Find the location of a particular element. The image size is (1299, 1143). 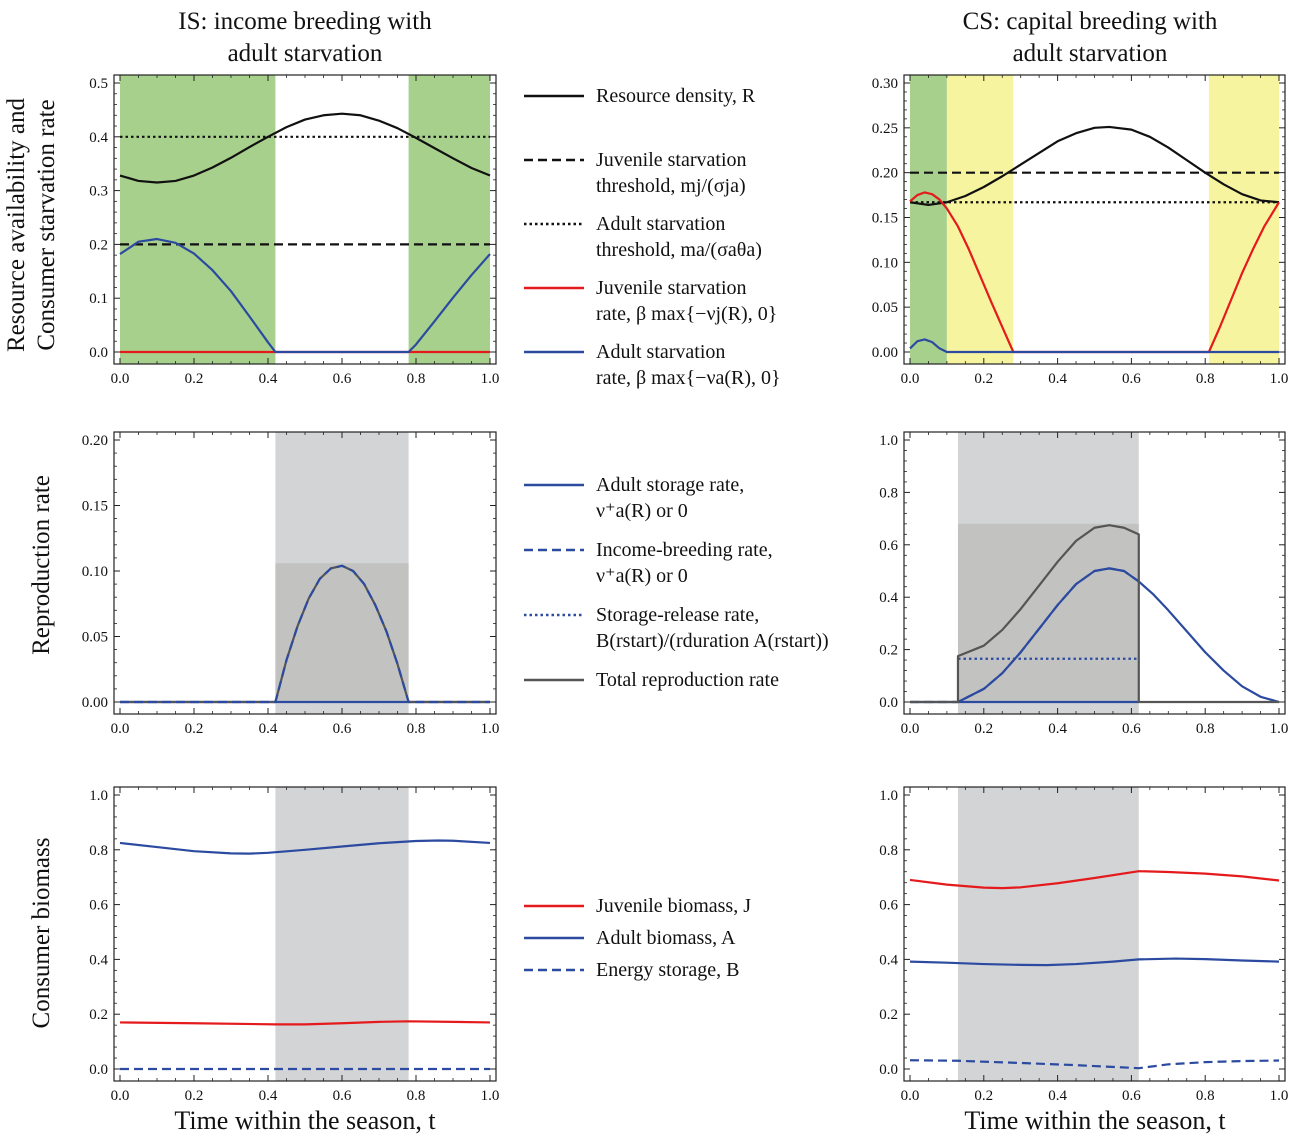

legend-label: Adult starvation threshold, ma/(σaθa) is located at coordinates (746, 237).